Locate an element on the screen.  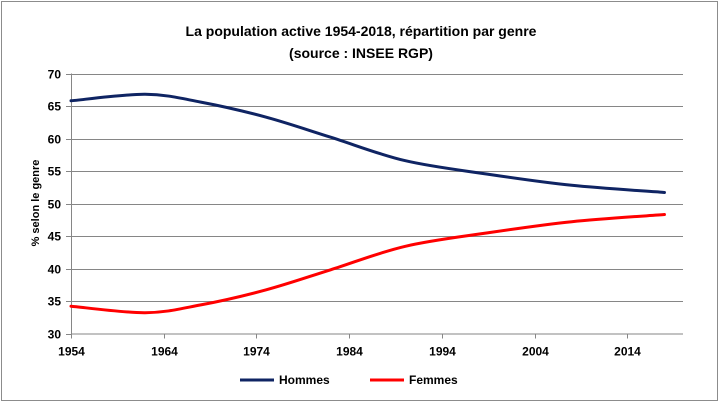
legend-item-femmes: Femmes is located at coordinates (414, 380).